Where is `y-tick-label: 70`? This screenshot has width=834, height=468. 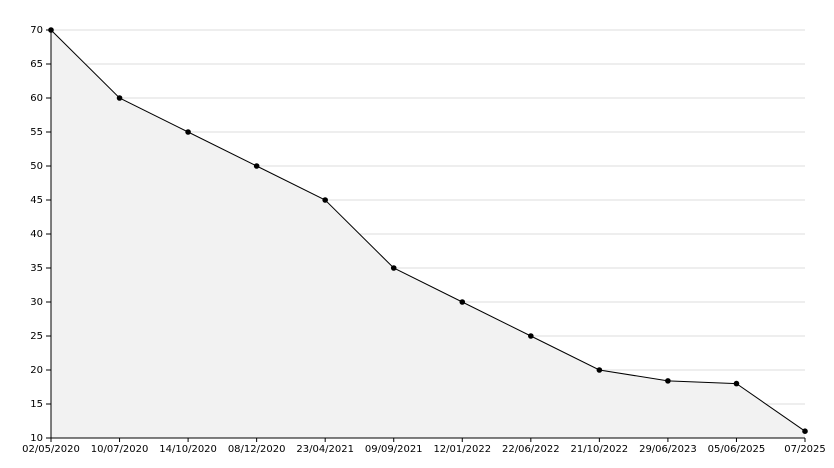 y-tick-label: 70 is located at coordinates (36, 30).